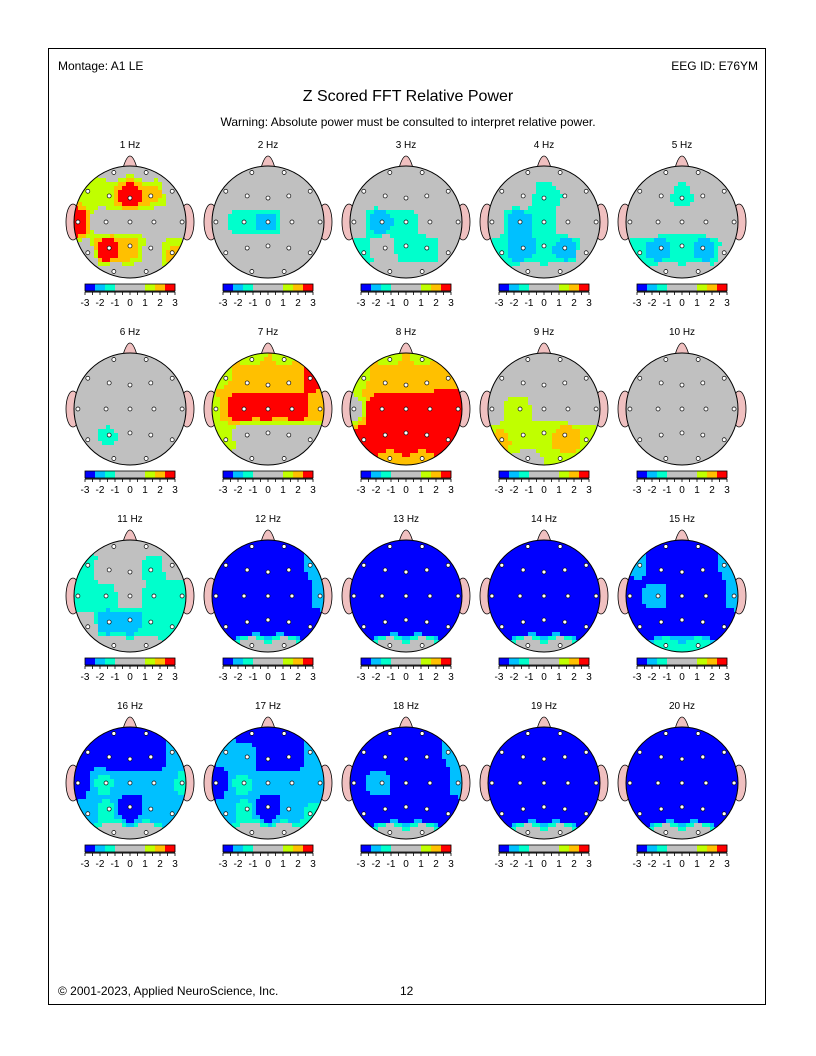 This screenshot has height=1056, width=816. I want to click on colorbar-segment, so click(170, 287).